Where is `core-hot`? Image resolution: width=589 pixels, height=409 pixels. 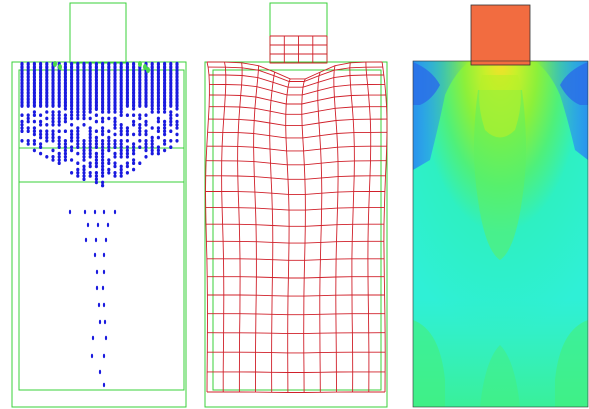
core-hot is located at coordinates (500, 106).